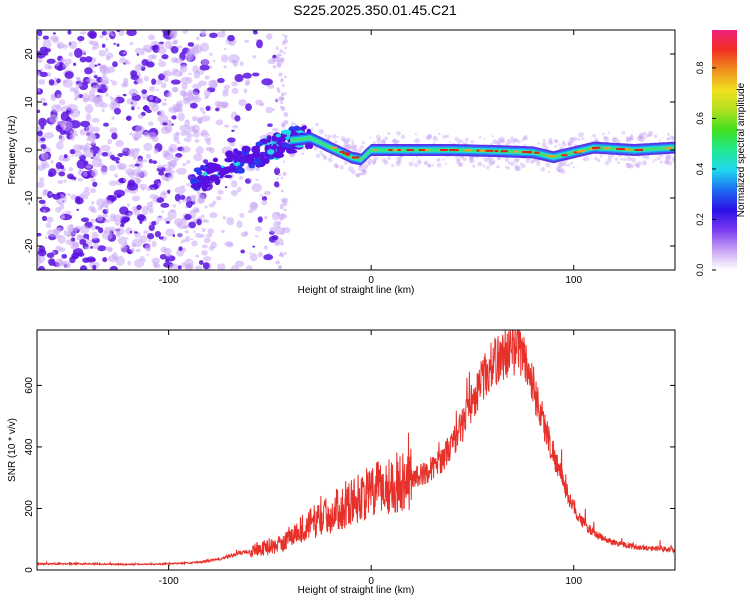 The width and height of the screenshot is (750, 600). What do you see at coordinates (705, 169) in the screenshot?
I see `colorbar-ticks: 0.0 0.2 0.4 0.6 0.8` at bounding box center [705, 169].